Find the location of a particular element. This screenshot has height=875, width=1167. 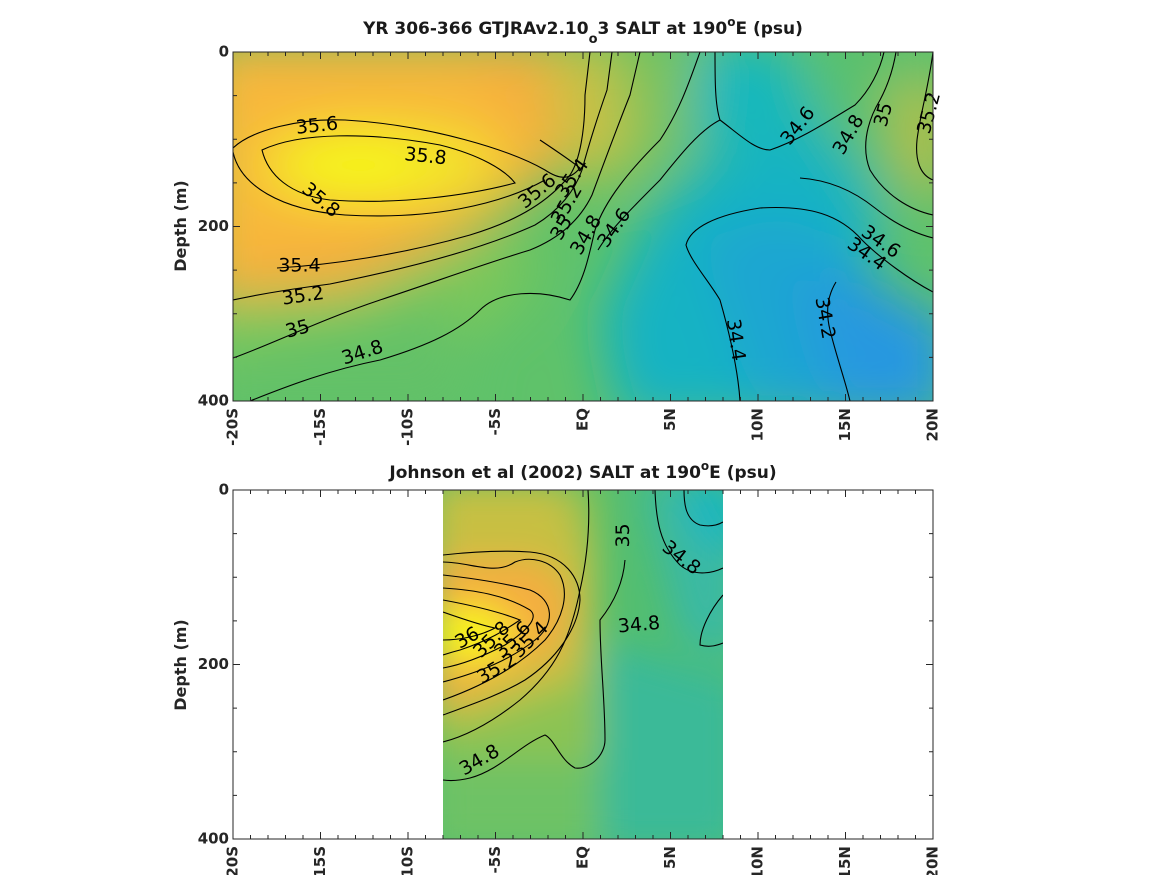

top-contour-35.2-east is located at coordinates (924, 116).